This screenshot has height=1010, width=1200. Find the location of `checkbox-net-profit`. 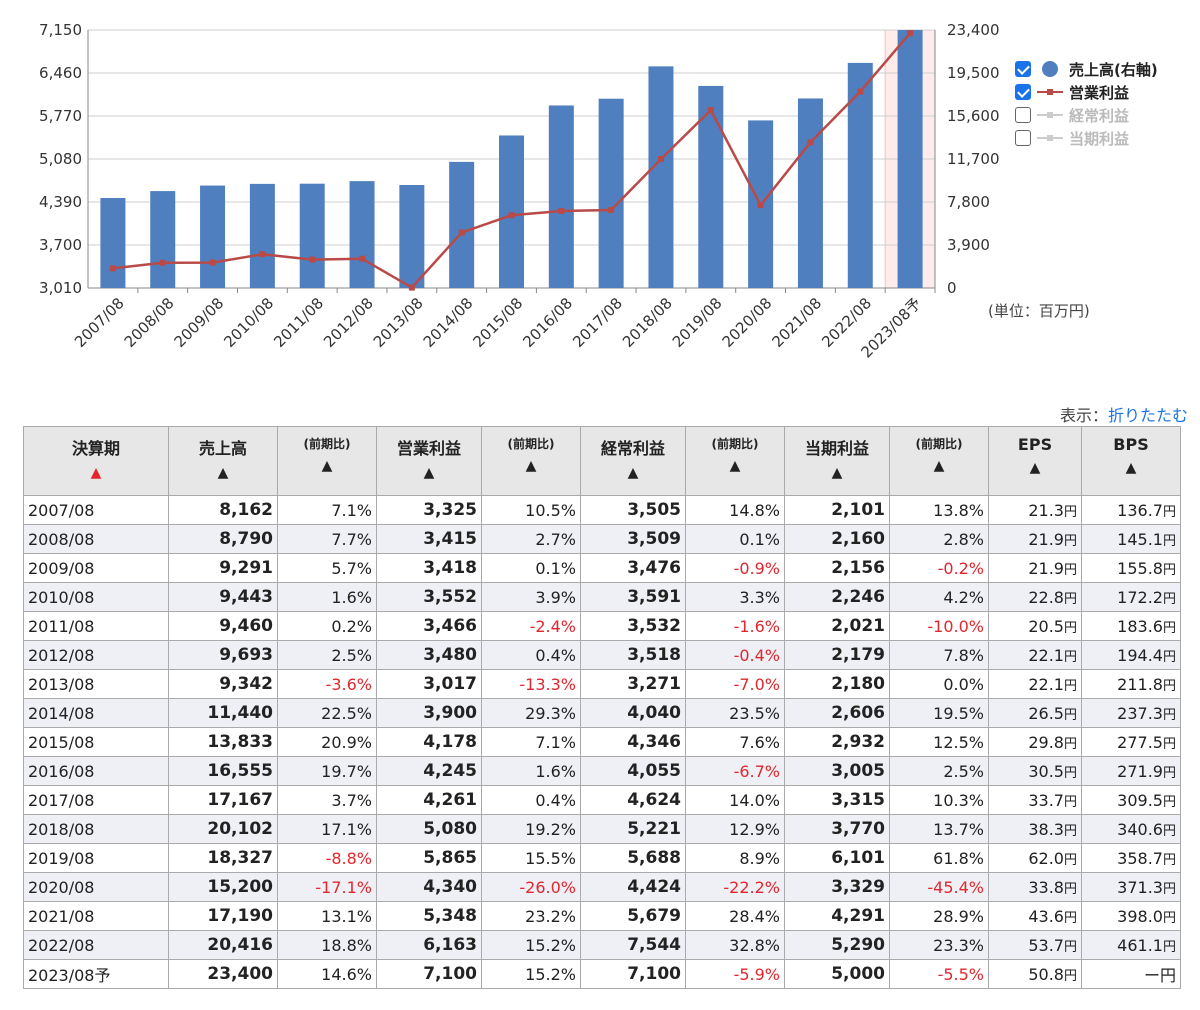

checkbox-net-profit is located at coordinates (1023, 138).